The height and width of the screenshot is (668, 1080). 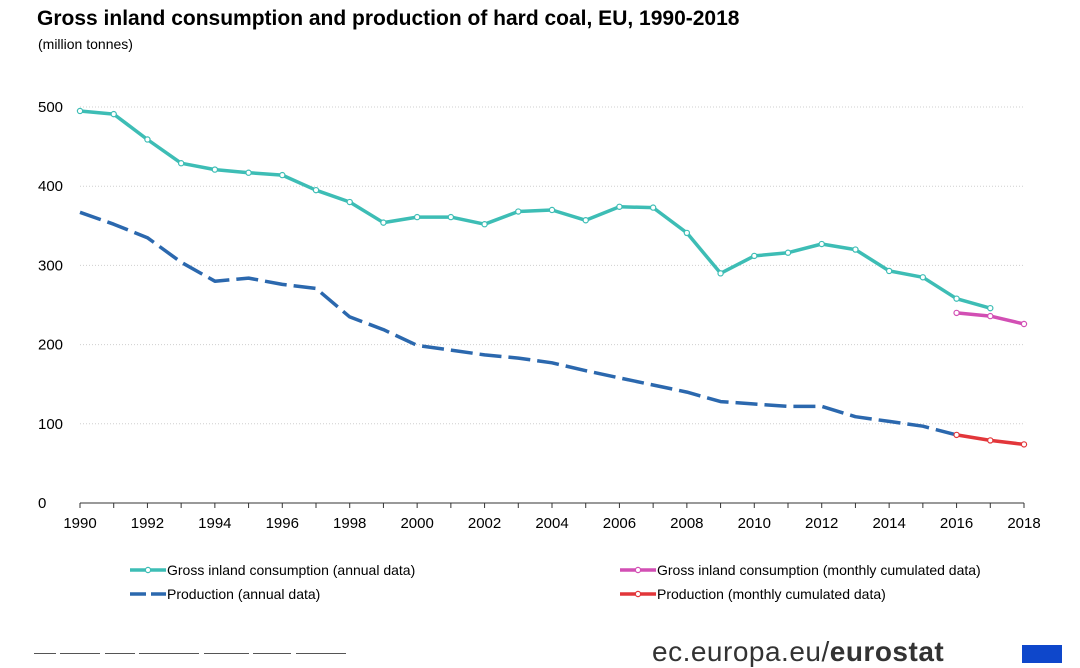 I want to click on y-tick-label: 200, so click(x=50, y=345).